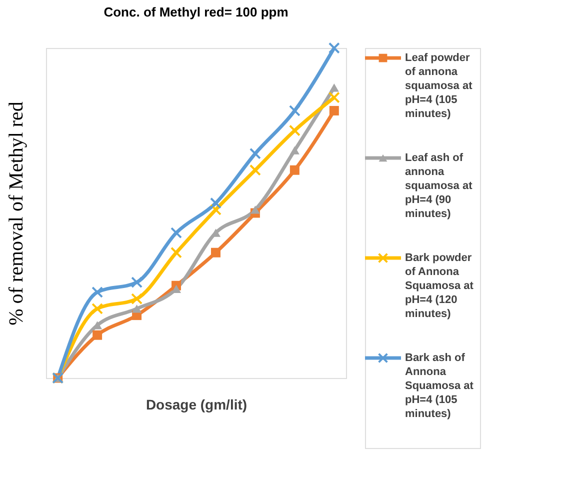 The width and height of the screenshot is (570, 483). Describe the element at coordinates (439, 86) in the screenshot. I see `legend-label: Leaf powder of annona squamosa at pH=4 (105 minutes)` at that location.